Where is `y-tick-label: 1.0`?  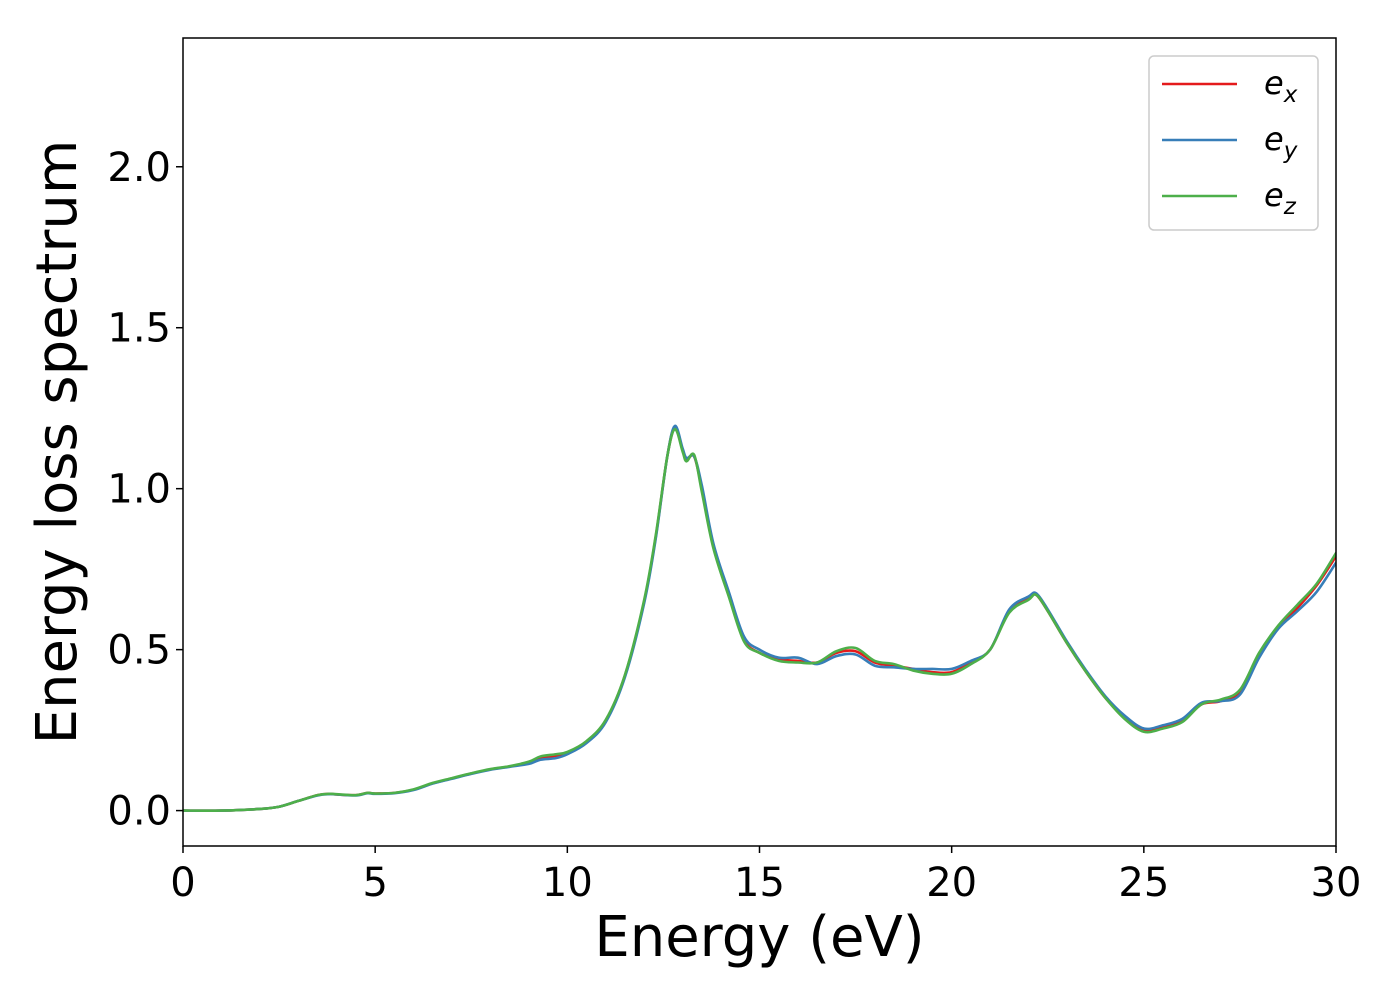
y-tick-label: 1.0 is located at coordinates (139, 490).